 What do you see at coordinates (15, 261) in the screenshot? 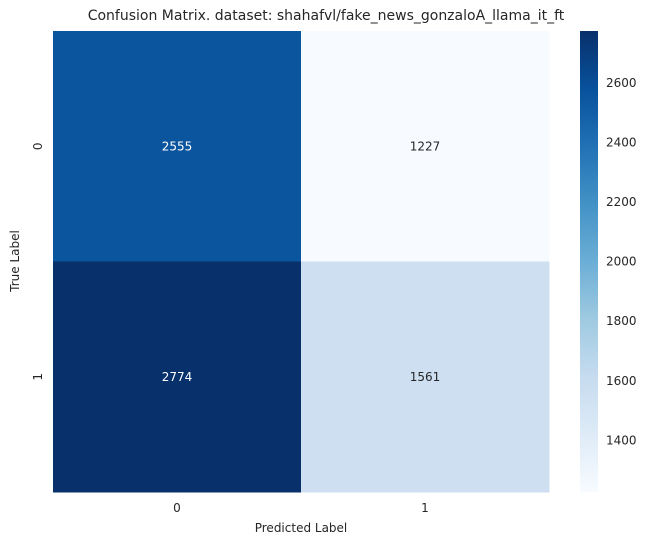
I see `y-axis-label: True Label` at bounding box center [15, 261].